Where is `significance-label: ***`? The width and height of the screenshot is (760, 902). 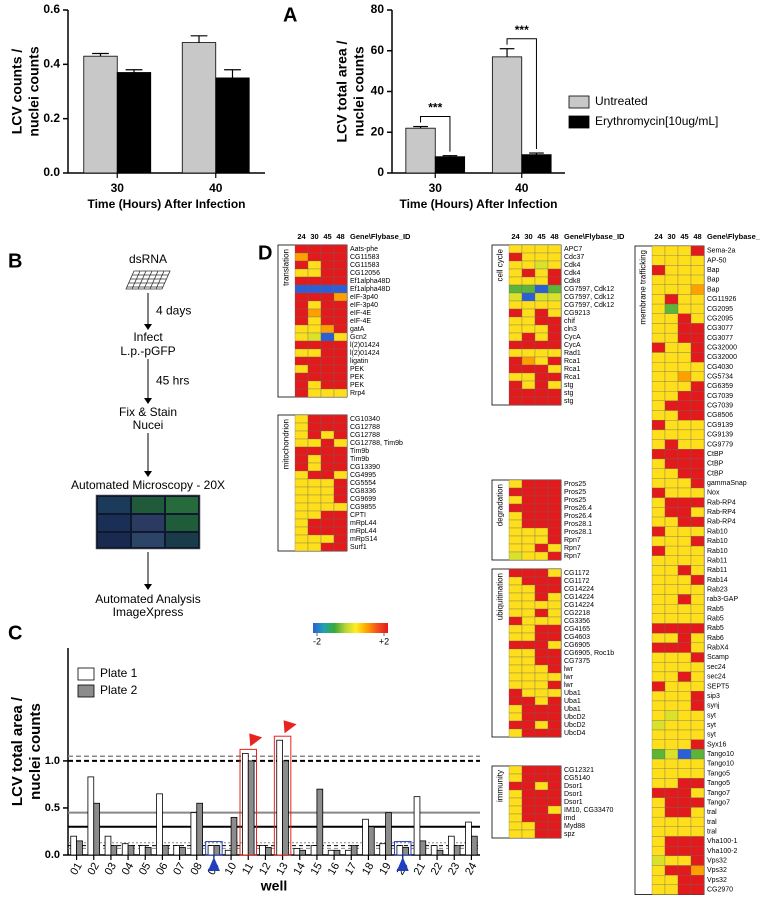 significance-label: *** is located at coordinates (522, 30).